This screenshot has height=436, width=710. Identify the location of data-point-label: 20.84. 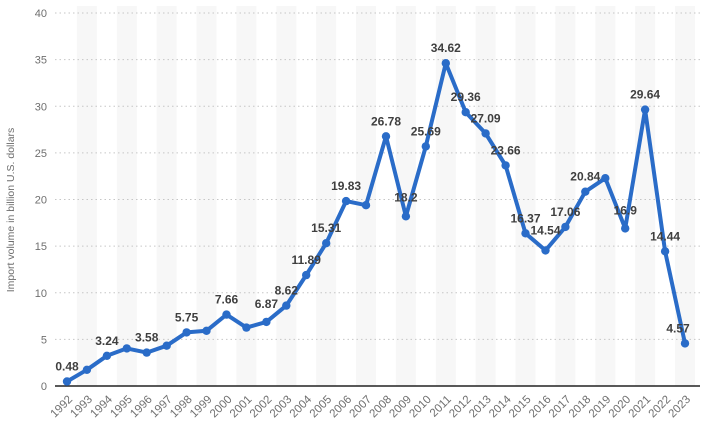
(585, 177).